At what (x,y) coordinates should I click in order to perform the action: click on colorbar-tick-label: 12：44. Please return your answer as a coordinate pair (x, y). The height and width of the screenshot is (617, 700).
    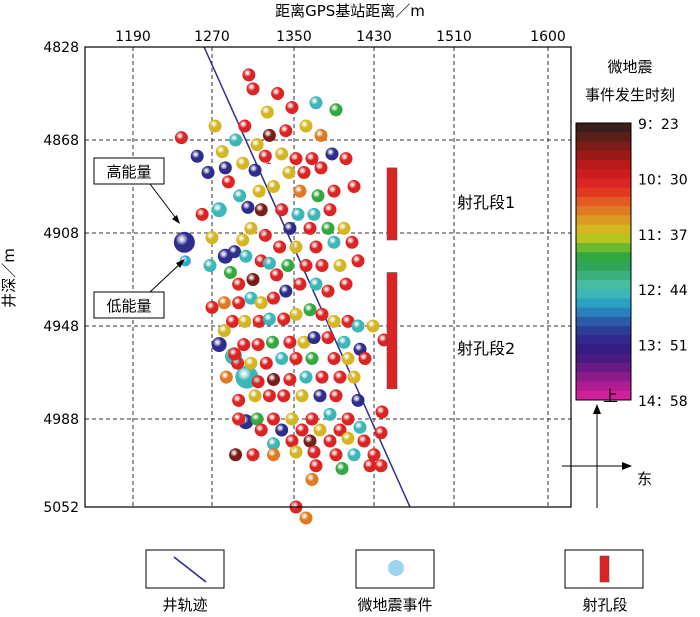
    Looking at the image, I should click on (663, 291).